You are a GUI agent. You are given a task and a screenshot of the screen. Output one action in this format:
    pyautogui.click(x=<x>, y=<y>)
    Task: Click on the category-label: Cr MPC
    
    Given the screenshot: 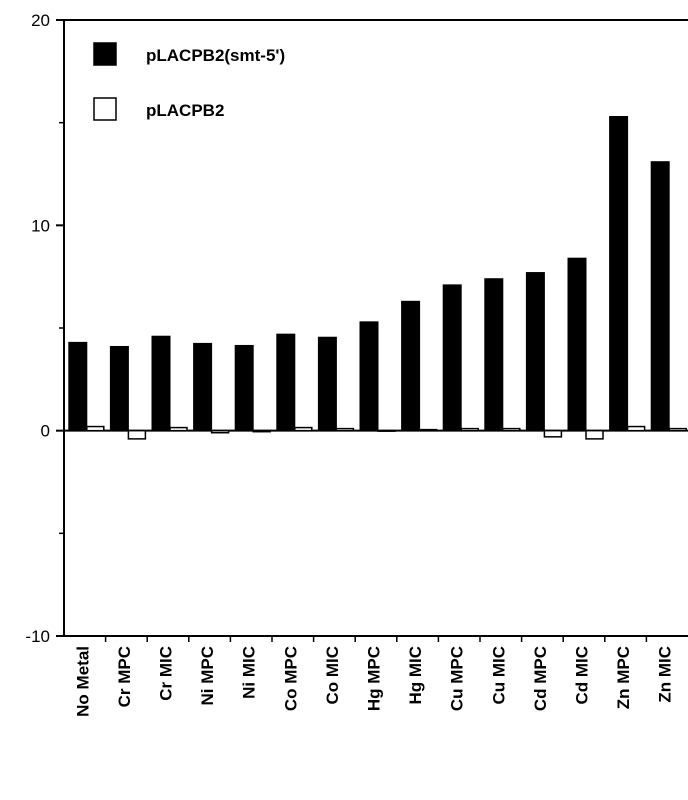 What is the action you would take?
    pyautogui.click(x=124, y=676)
    